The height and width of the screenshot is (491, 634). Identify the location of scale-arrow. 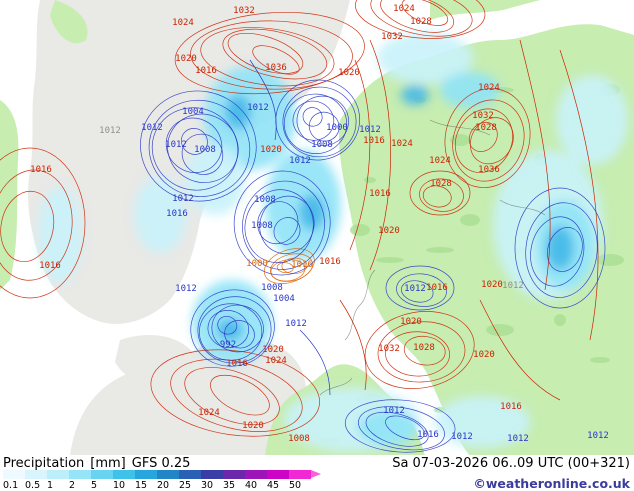
(316, 474).